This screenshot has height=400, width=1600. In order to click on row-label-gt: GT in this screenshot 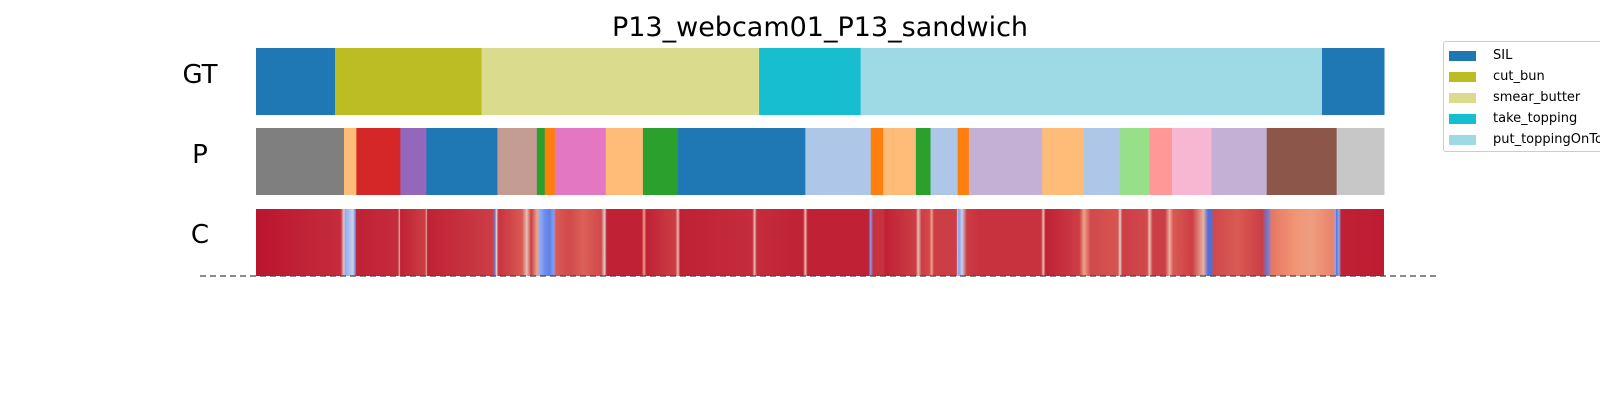, I will do `click(200, 75)`.